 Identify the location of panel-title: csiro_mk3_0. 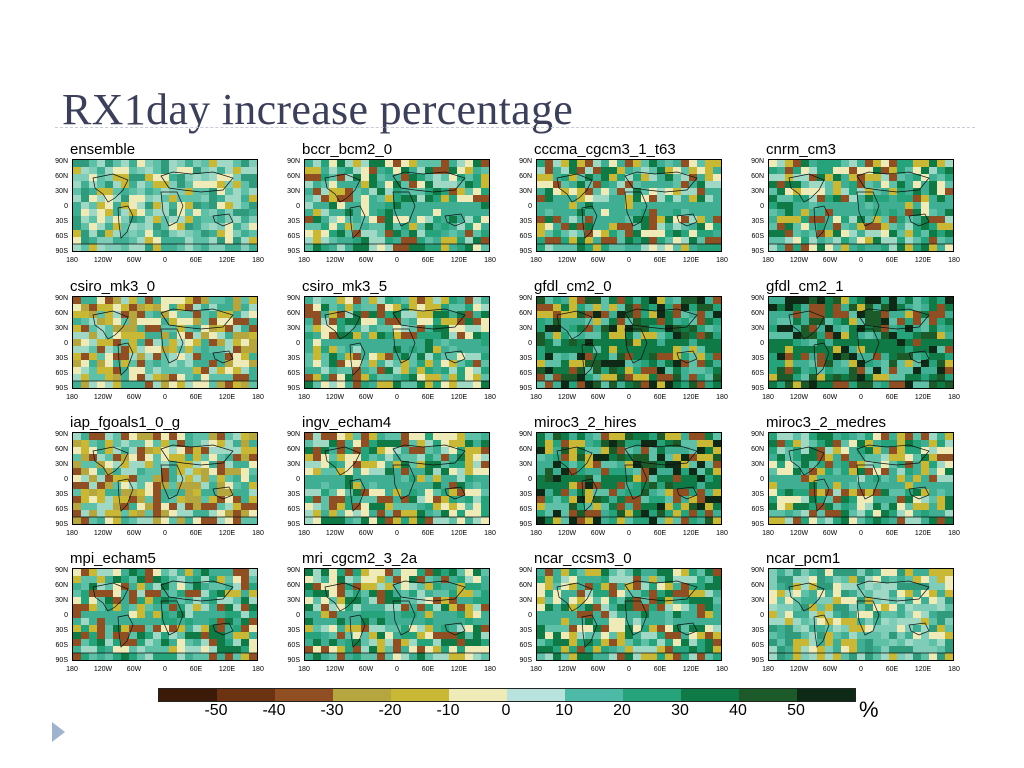
(113, 286).